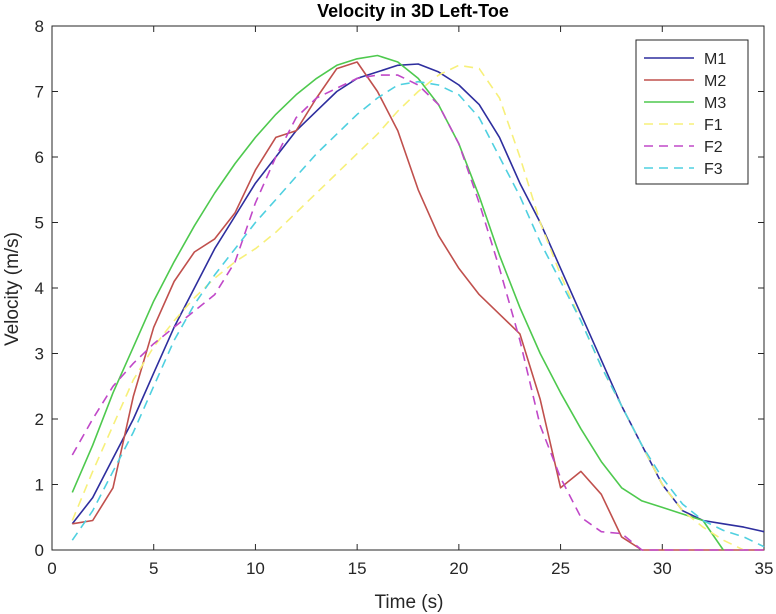 The image size is (776, 614). Describe the element at coordinates (153, 568) in the screenshot. I see `x-tick-label: 5` at that location.